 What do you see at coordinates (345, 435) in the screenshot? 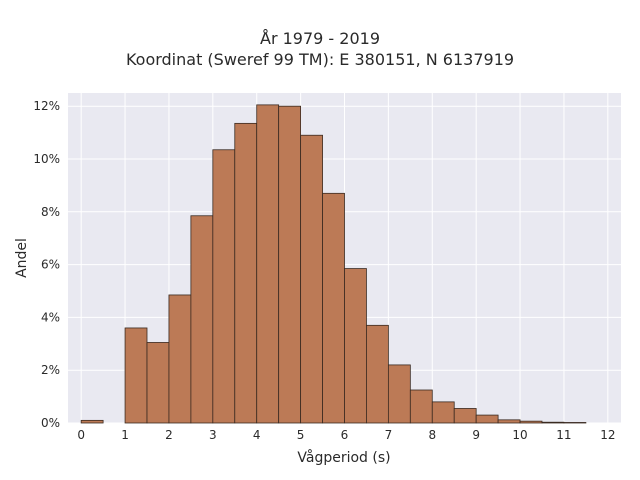
I see `x-tick-label-6: 6` at bounding box center [345, 435].